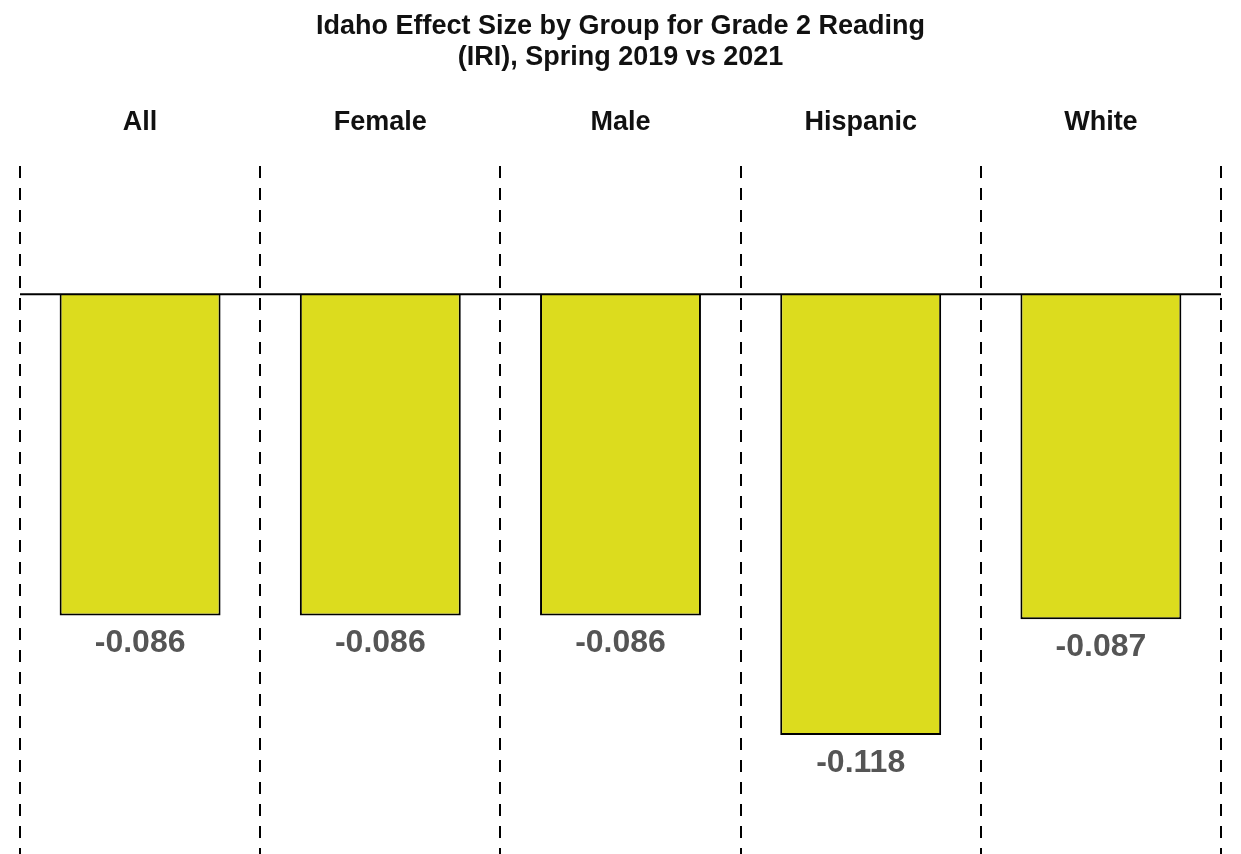  What do you see at coordinates (860, 120) in the screenshot?
I see `x-tick-label: Hispanic` at bounding box center [860, 120].